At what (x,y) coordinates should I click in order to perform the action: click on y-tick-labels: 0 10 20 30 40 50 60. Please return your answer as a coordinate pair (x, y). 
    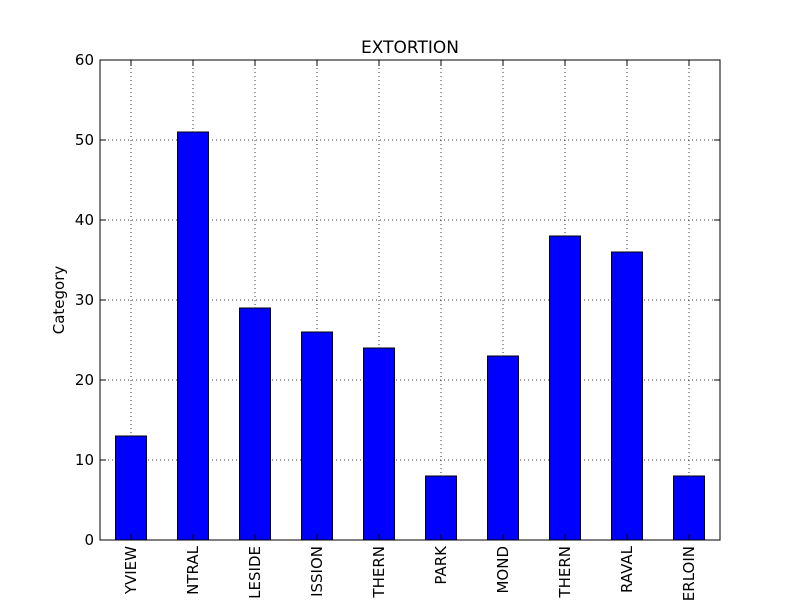
    Looking at the image, I should click on (84, 300).